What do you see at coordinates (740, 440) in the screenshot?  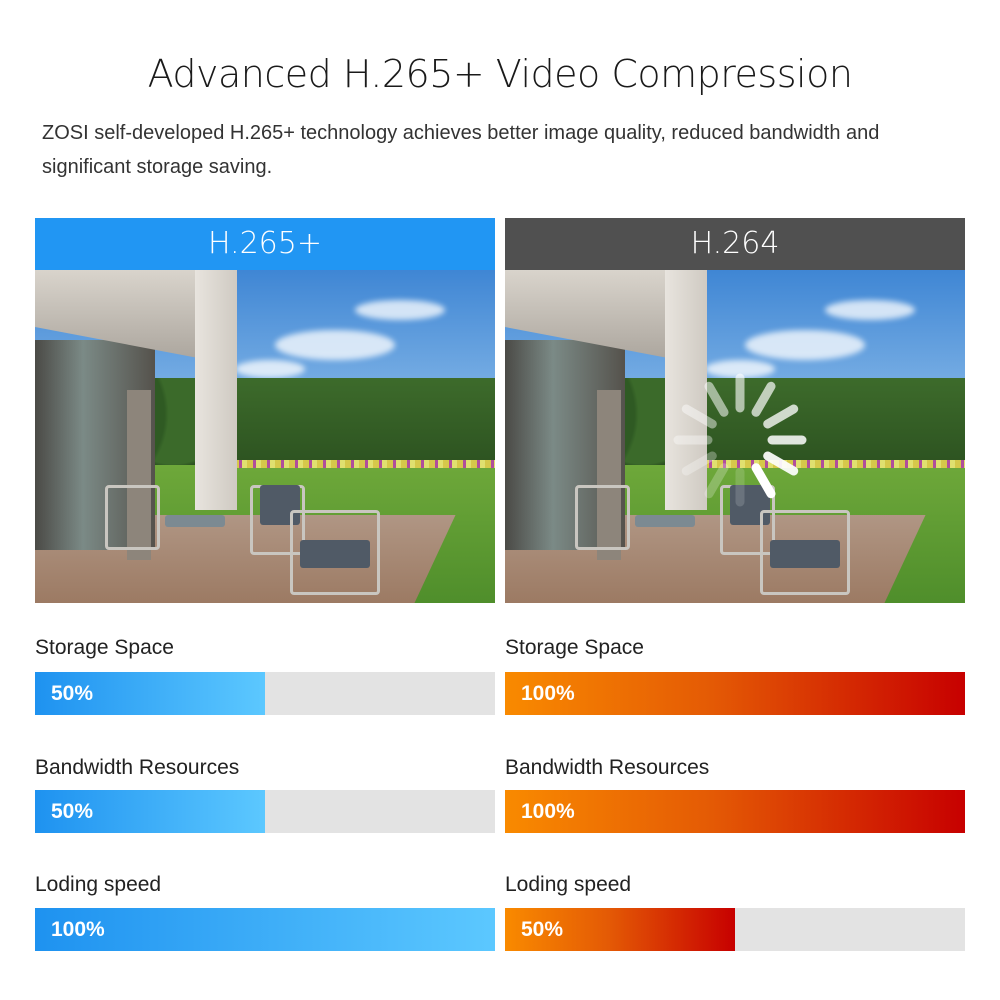 I see `loading-spinner-icon` at bounding box center [740, 440].